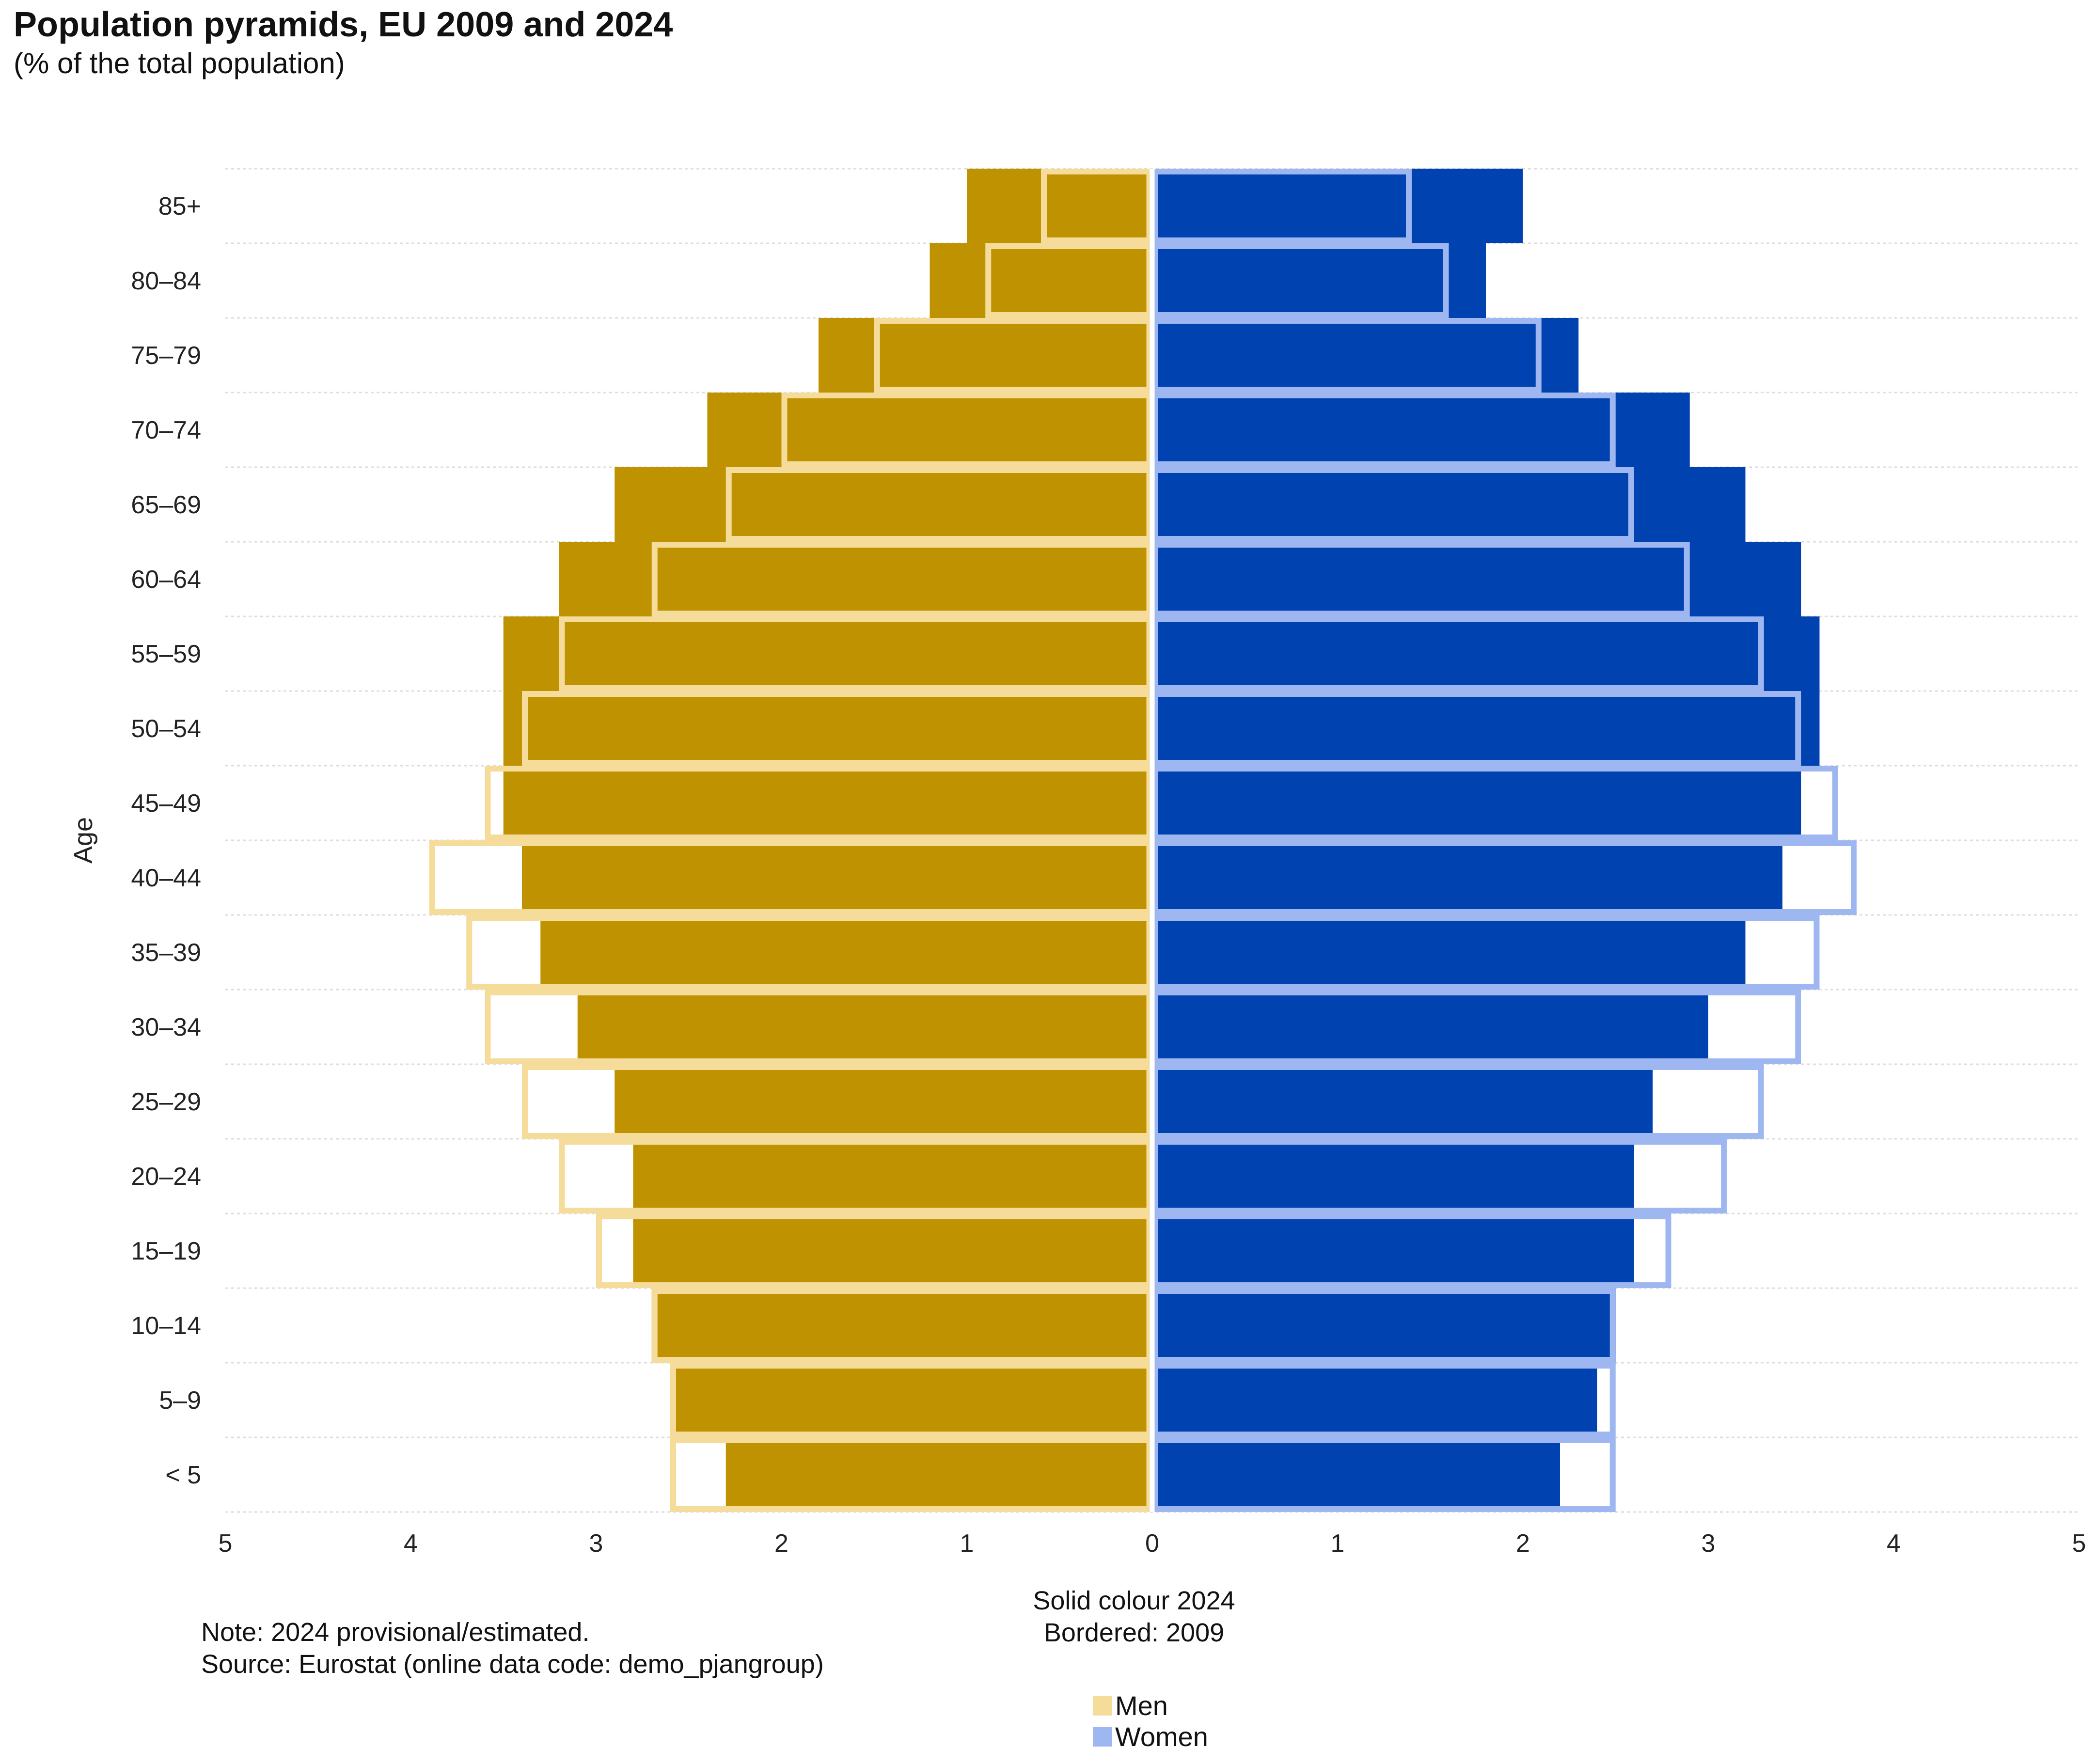  I want to click on age-tick-label: 5–9, so click(180, 1401).